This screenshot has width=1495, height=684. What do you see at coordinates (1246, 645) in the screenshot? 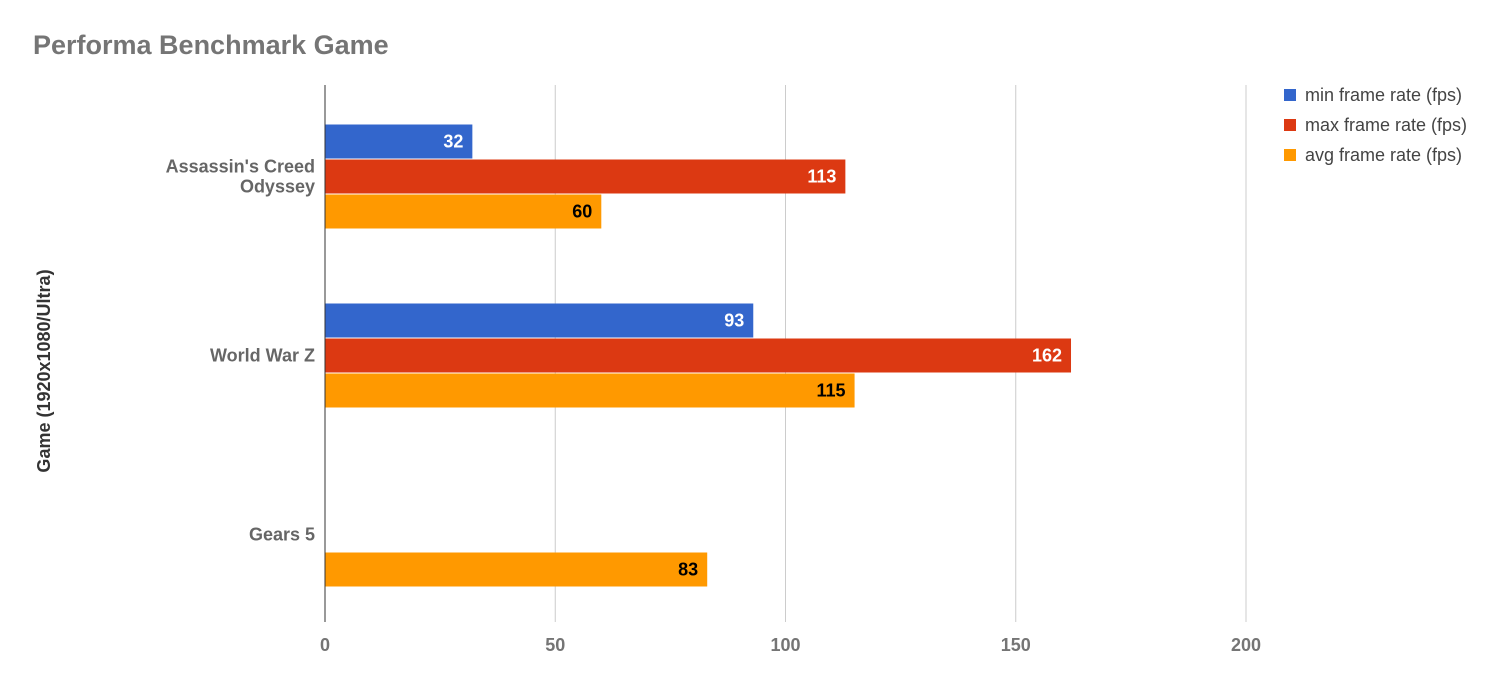
I see `x-tick-label: 200` at bounding box center [1246, 645].